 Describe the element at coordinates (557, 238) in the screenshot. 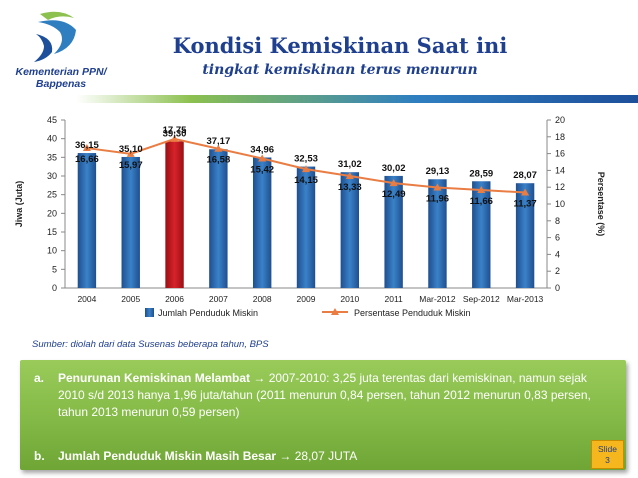

I see `y2-tick-label: 6` at that location.